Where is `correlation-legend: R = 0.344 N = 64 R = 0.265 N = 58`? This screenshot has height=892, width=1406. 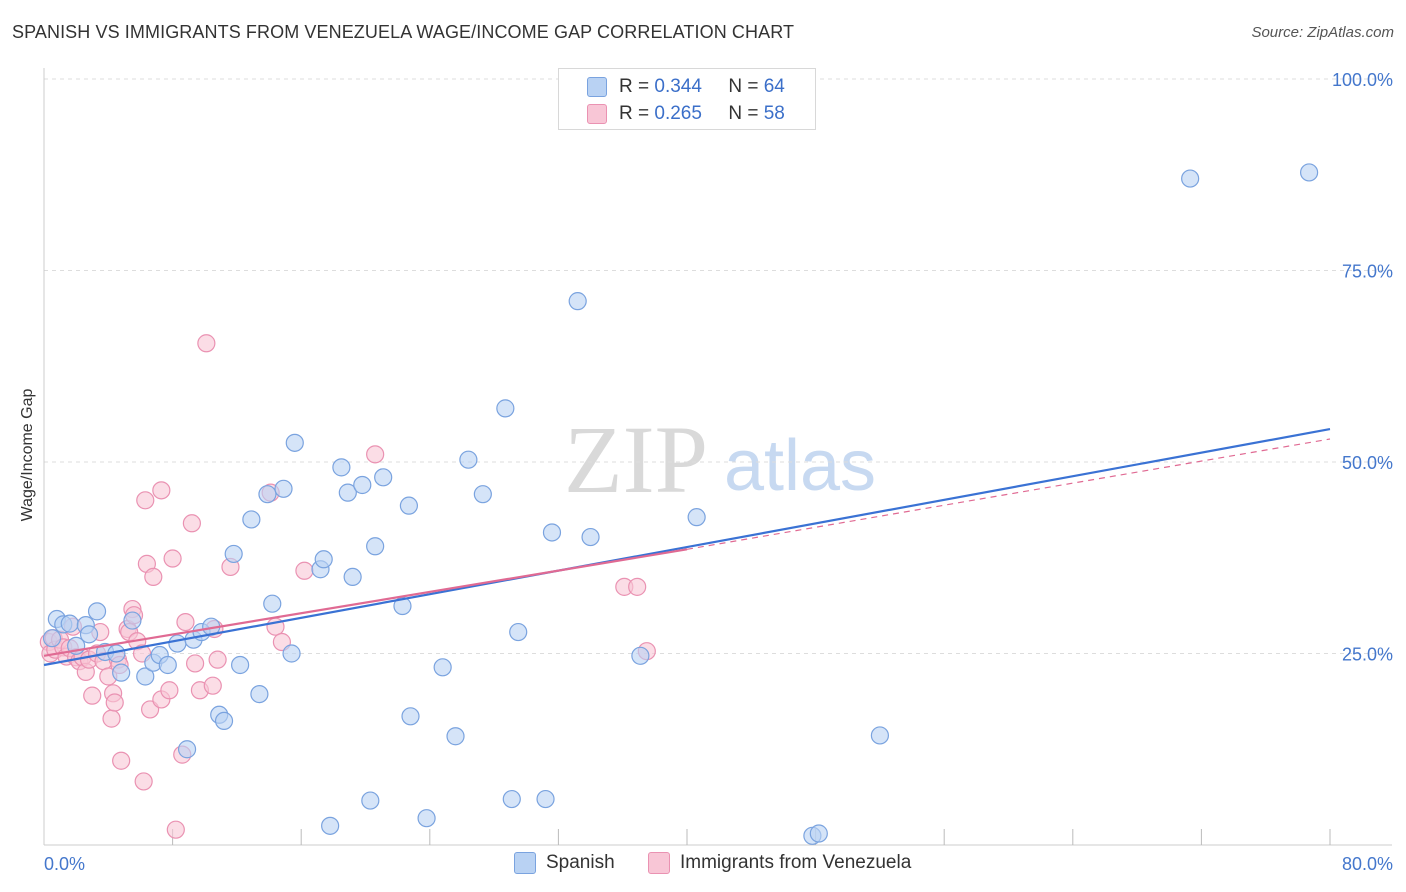 correlation-legend: R = 0.344 N = 64 R = 0.265 N = 58 is located at coordinates (687, 99).